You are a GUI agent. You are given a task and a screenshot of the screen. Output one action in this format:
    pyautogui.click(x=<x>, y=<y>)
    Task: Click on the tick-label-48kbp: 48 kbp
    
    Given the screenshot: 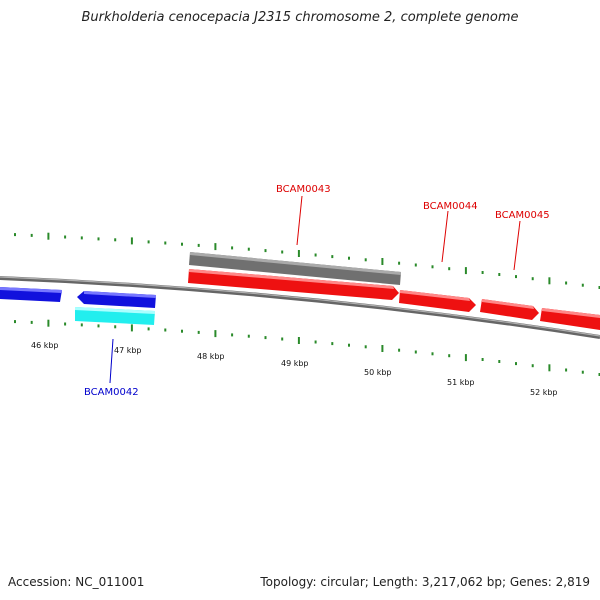 What is the action you would take?
    pyautogui.click(x=211, y=356)
    